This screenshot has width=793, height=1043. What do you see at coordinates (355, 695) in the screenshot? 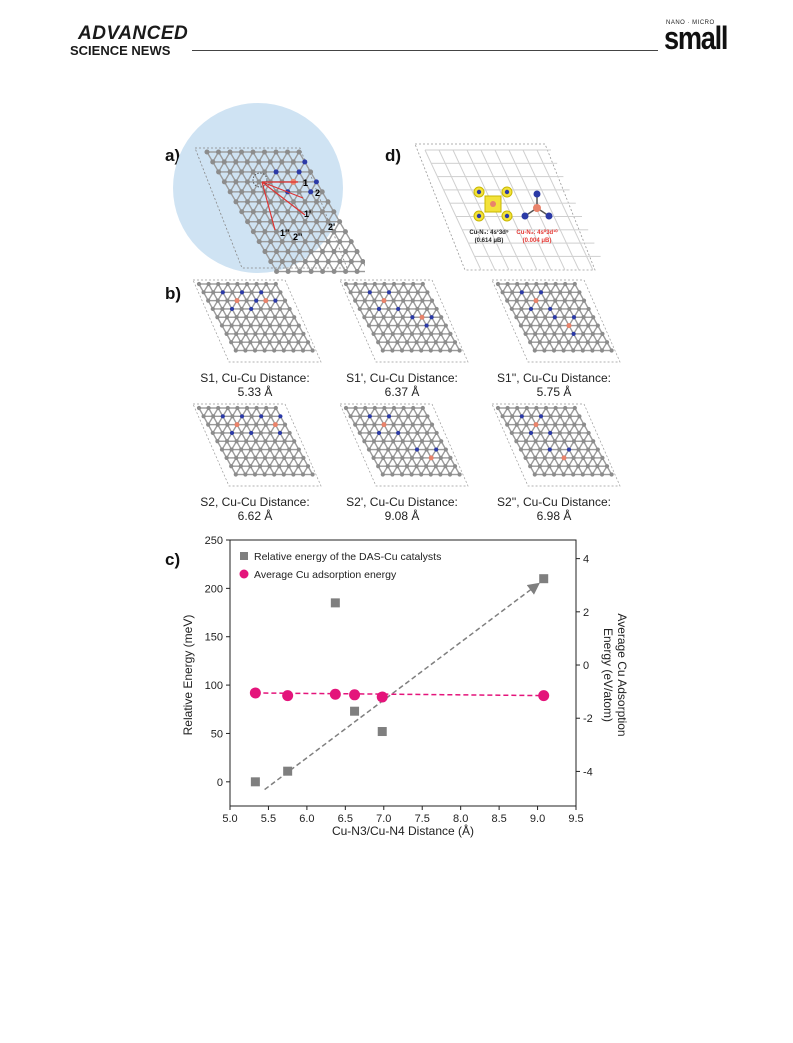
I see `adsorption-energy-point` at bounding box center [355, 695].